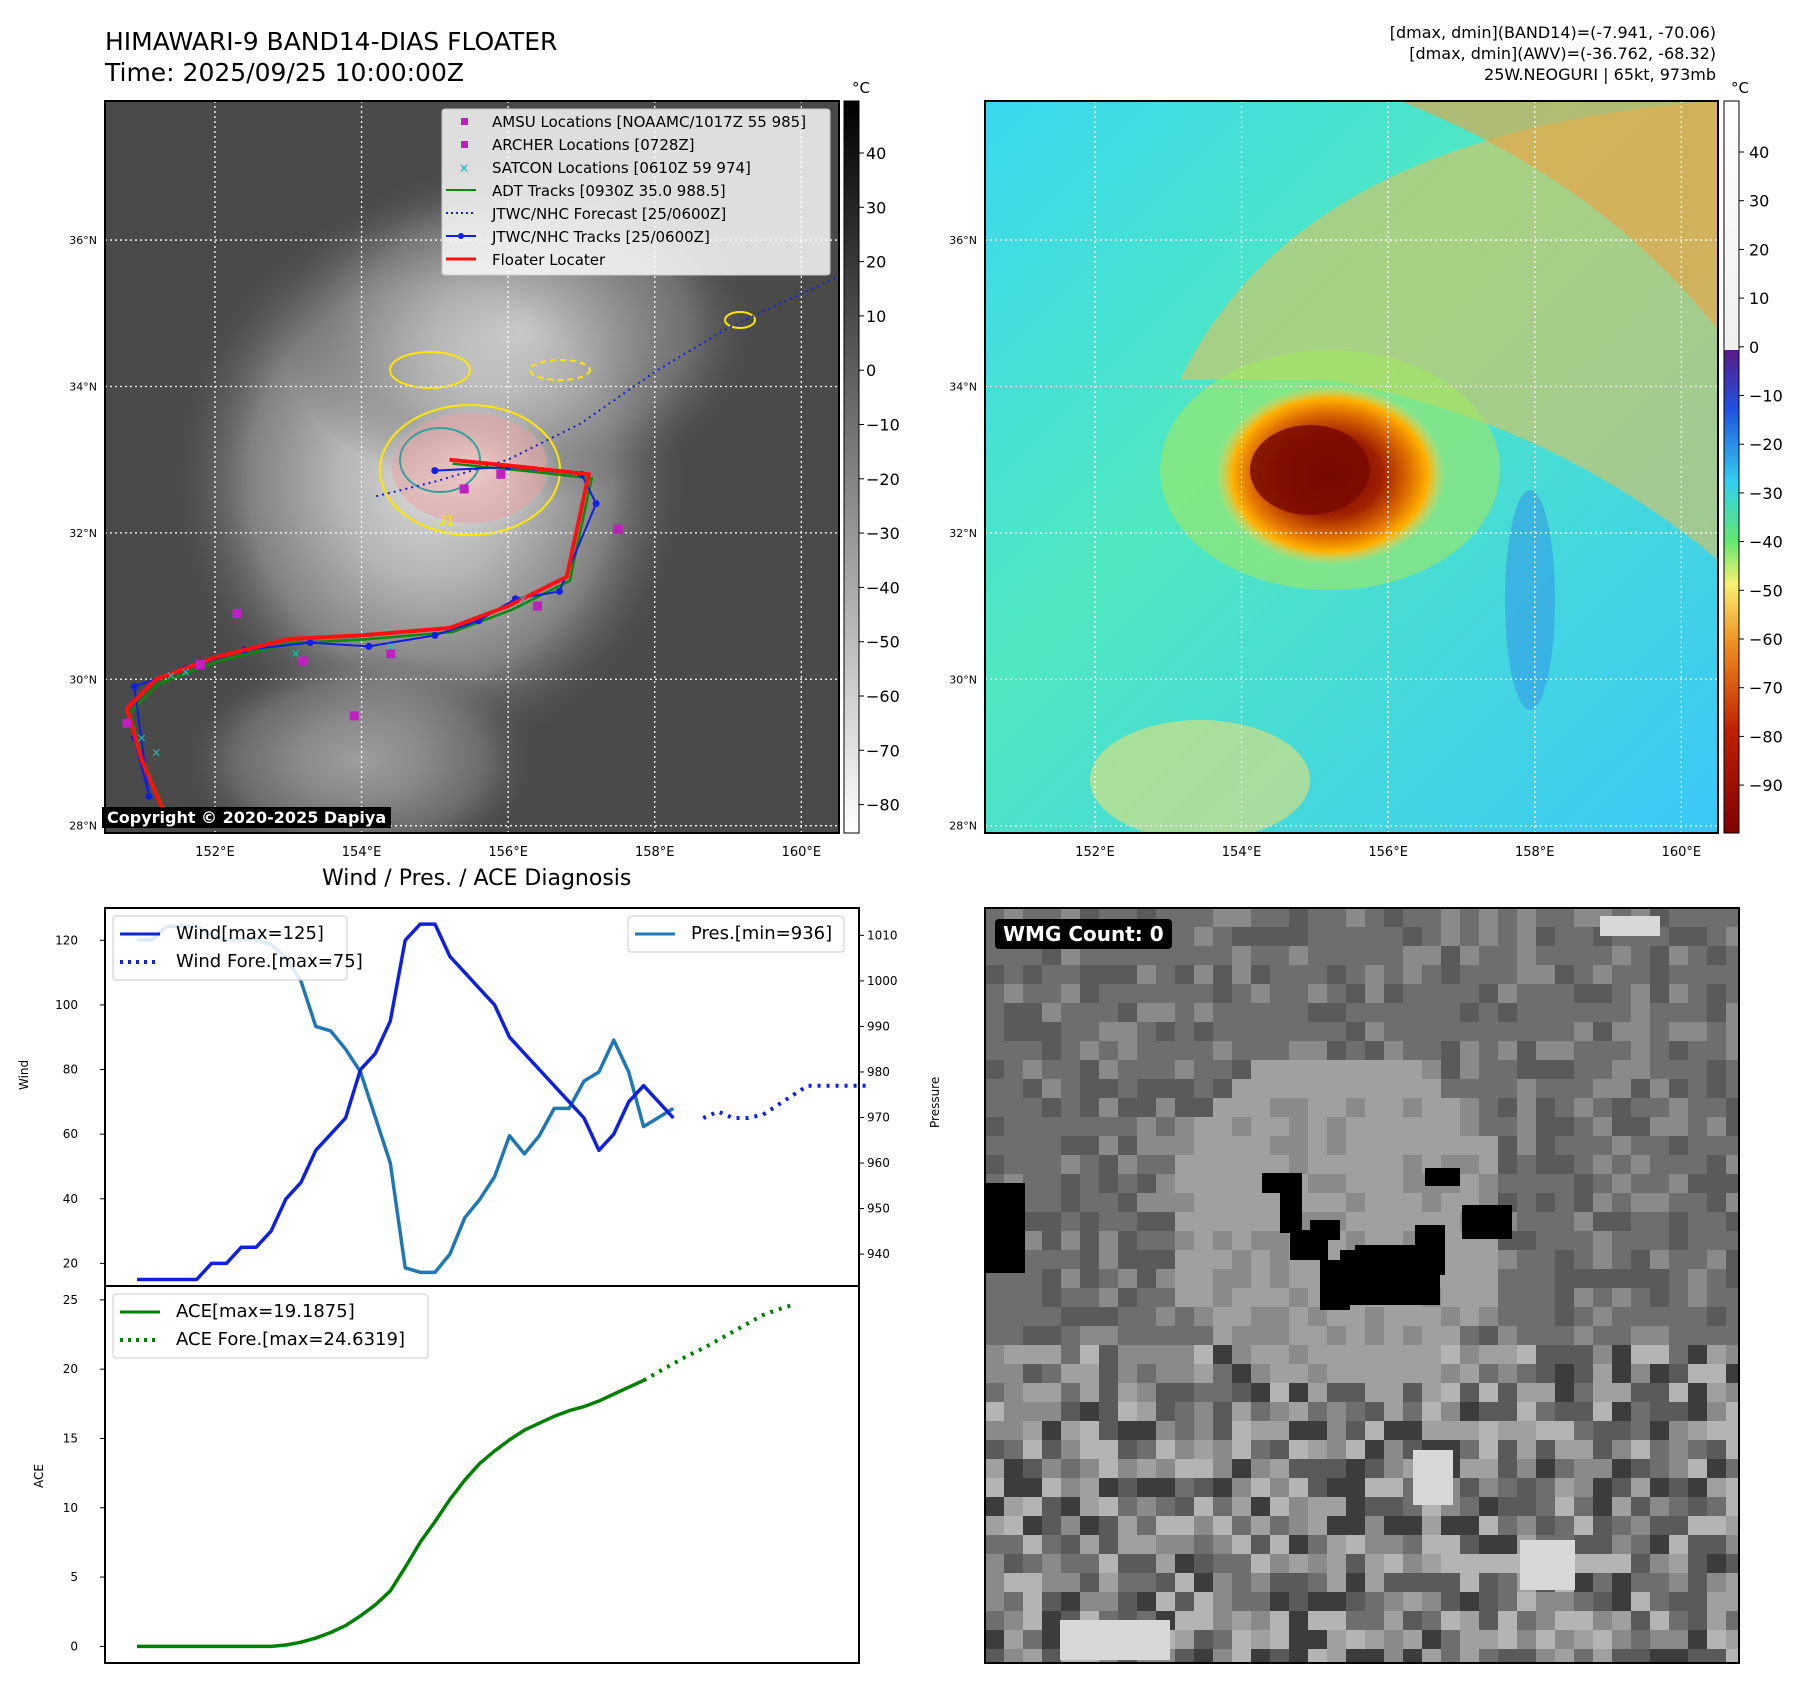 Image resolution: width=1797 pixels, height=1690 pixels. I want to click on wind-legend-label: Wind[max=125], so click(250, 933).